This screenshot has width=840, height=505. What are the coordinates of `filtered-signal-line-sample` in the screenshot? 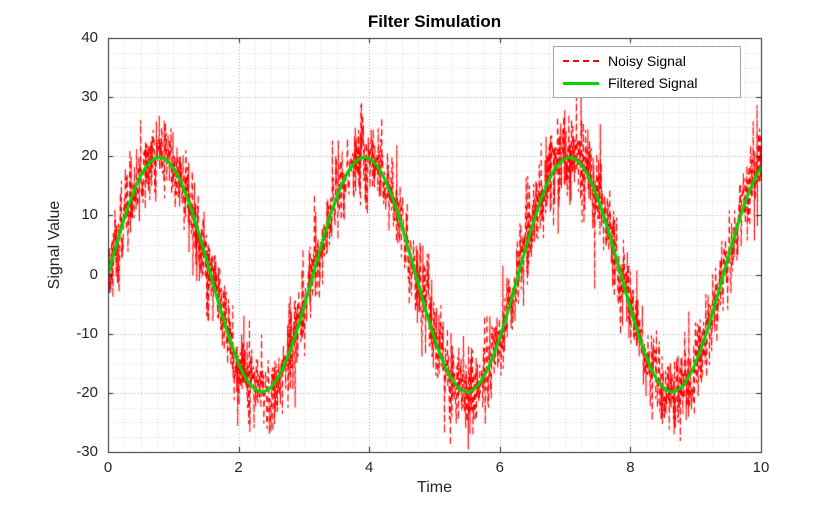 It's located at (581, 83).